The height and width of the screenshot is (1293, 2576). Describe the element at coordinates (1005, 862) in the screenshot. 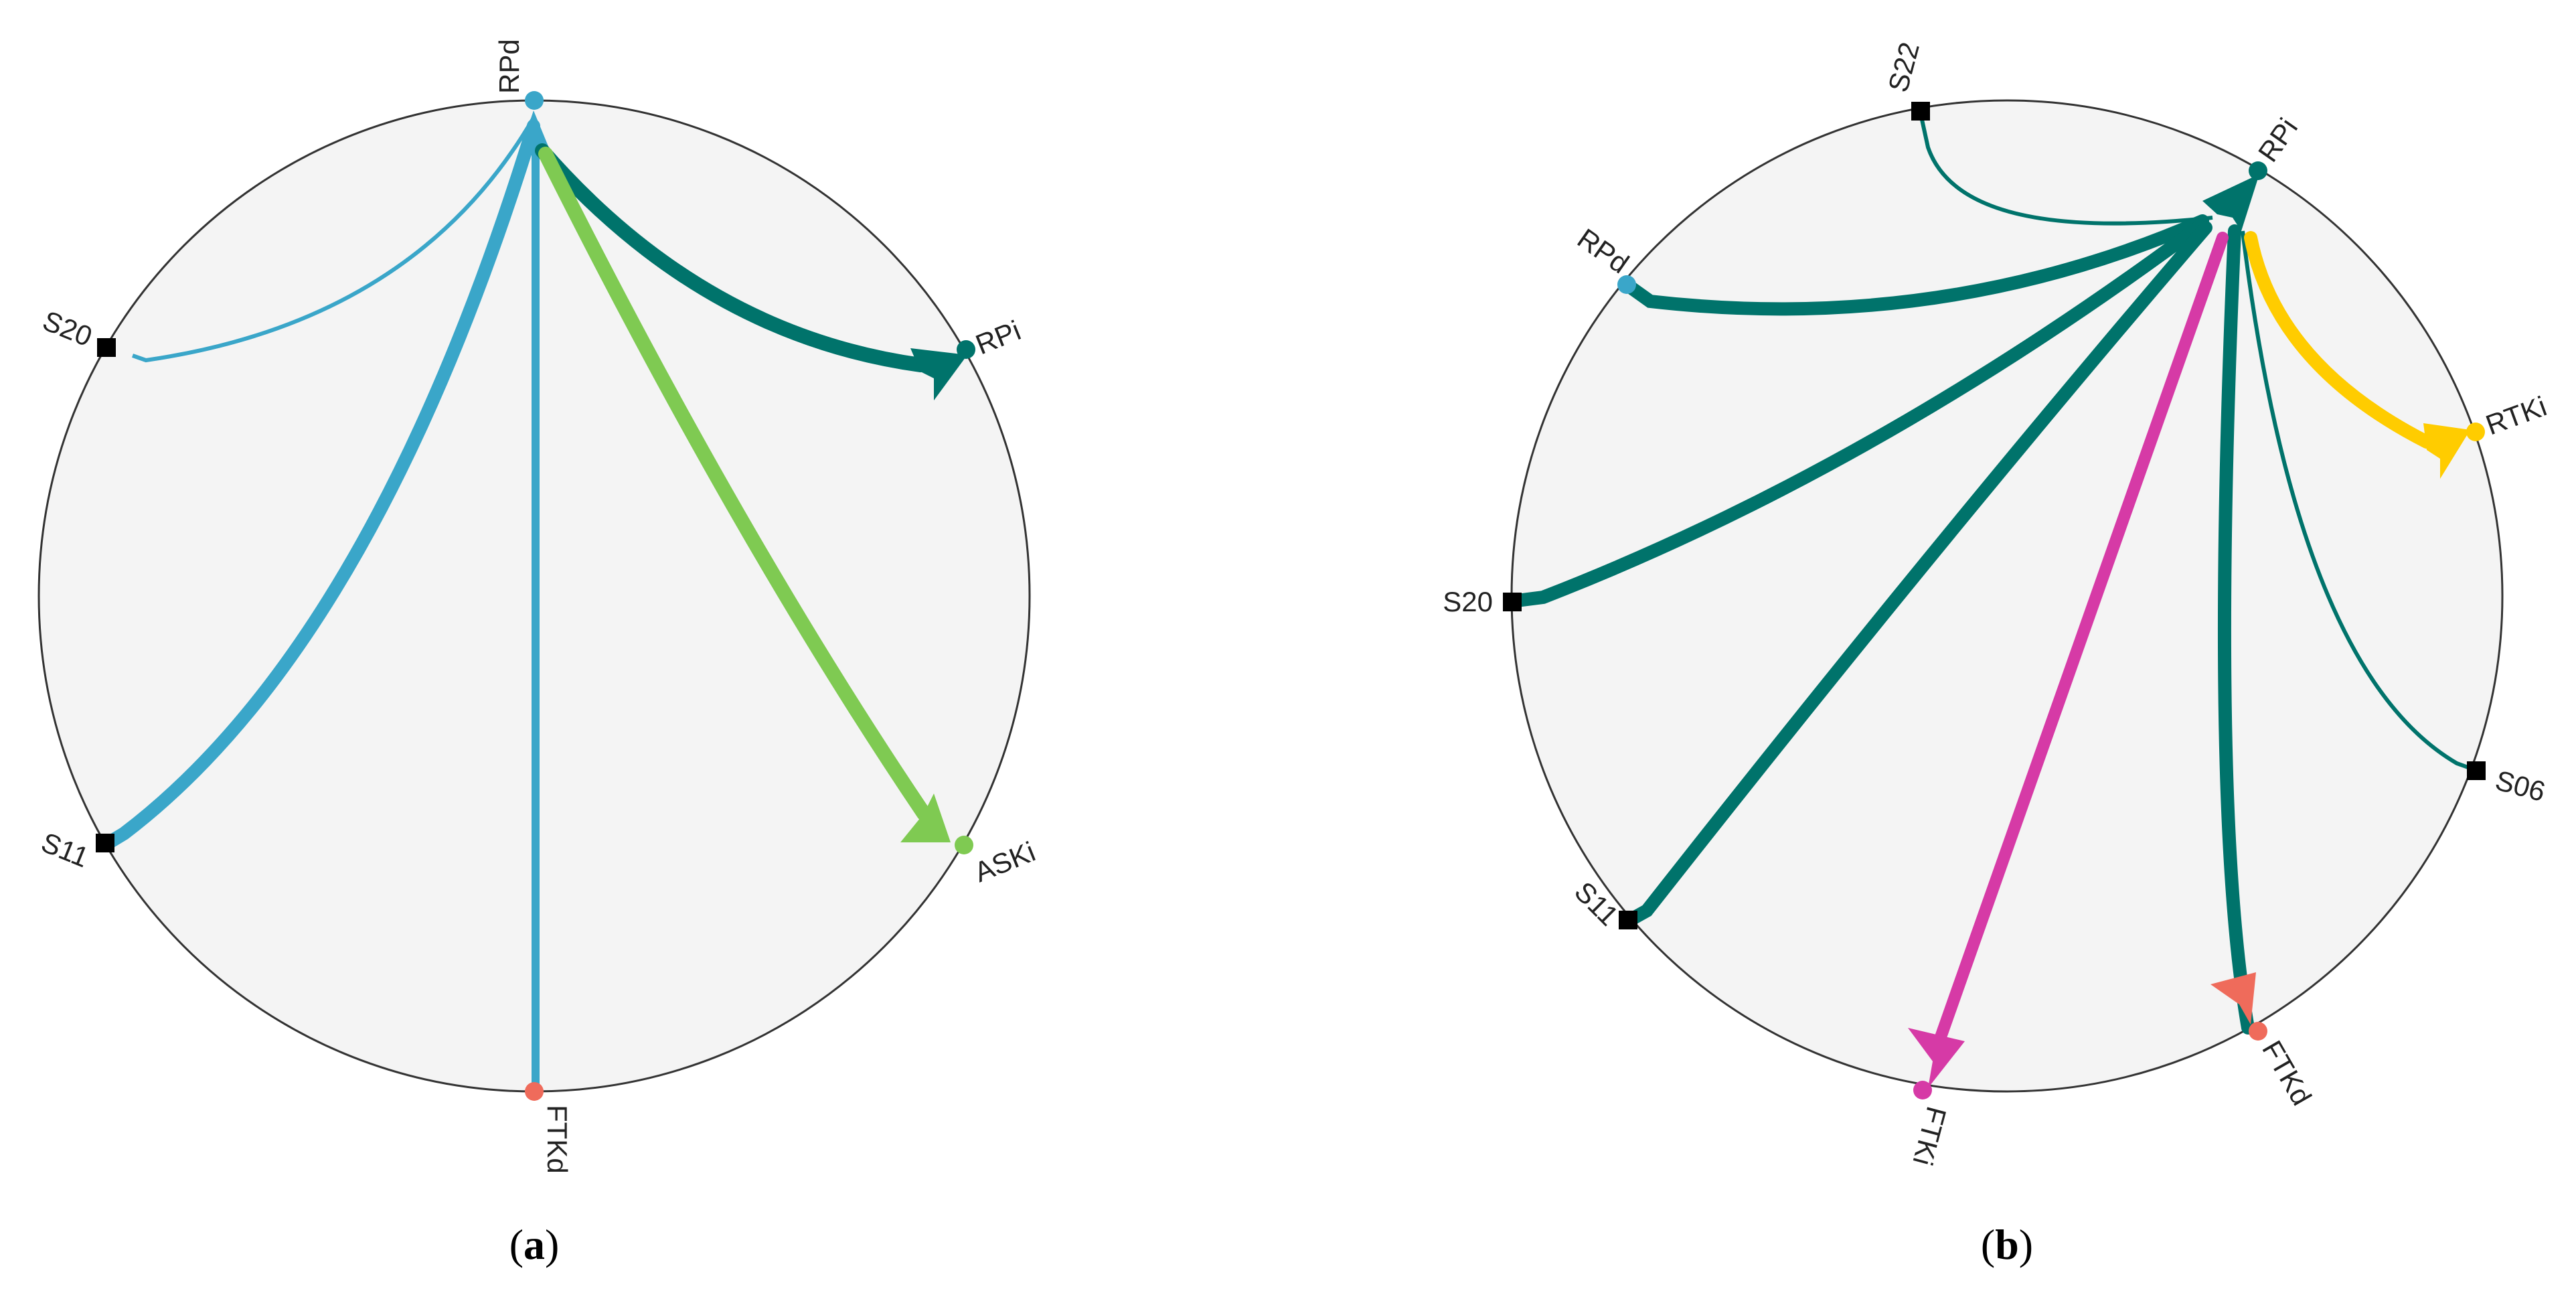

I see `label-a-aski: ASKi` at that location.